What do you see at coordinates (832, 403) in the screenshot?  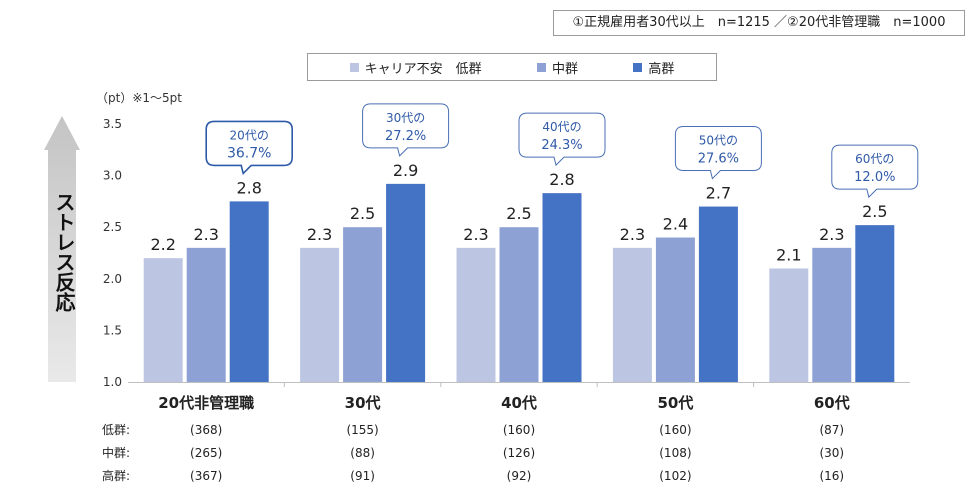 I see `category-label: 60代` at bounding box center [832, 403].